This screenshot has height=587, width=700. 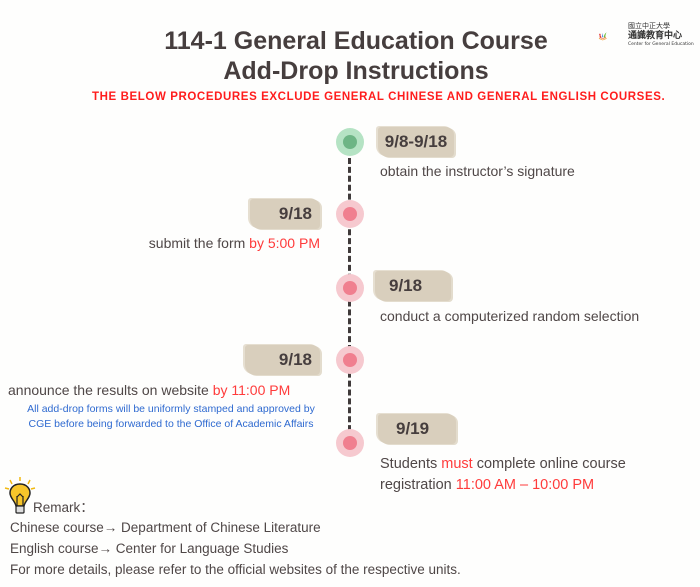 I want to click on step-text-main: registration, so click(x=418, y=485).